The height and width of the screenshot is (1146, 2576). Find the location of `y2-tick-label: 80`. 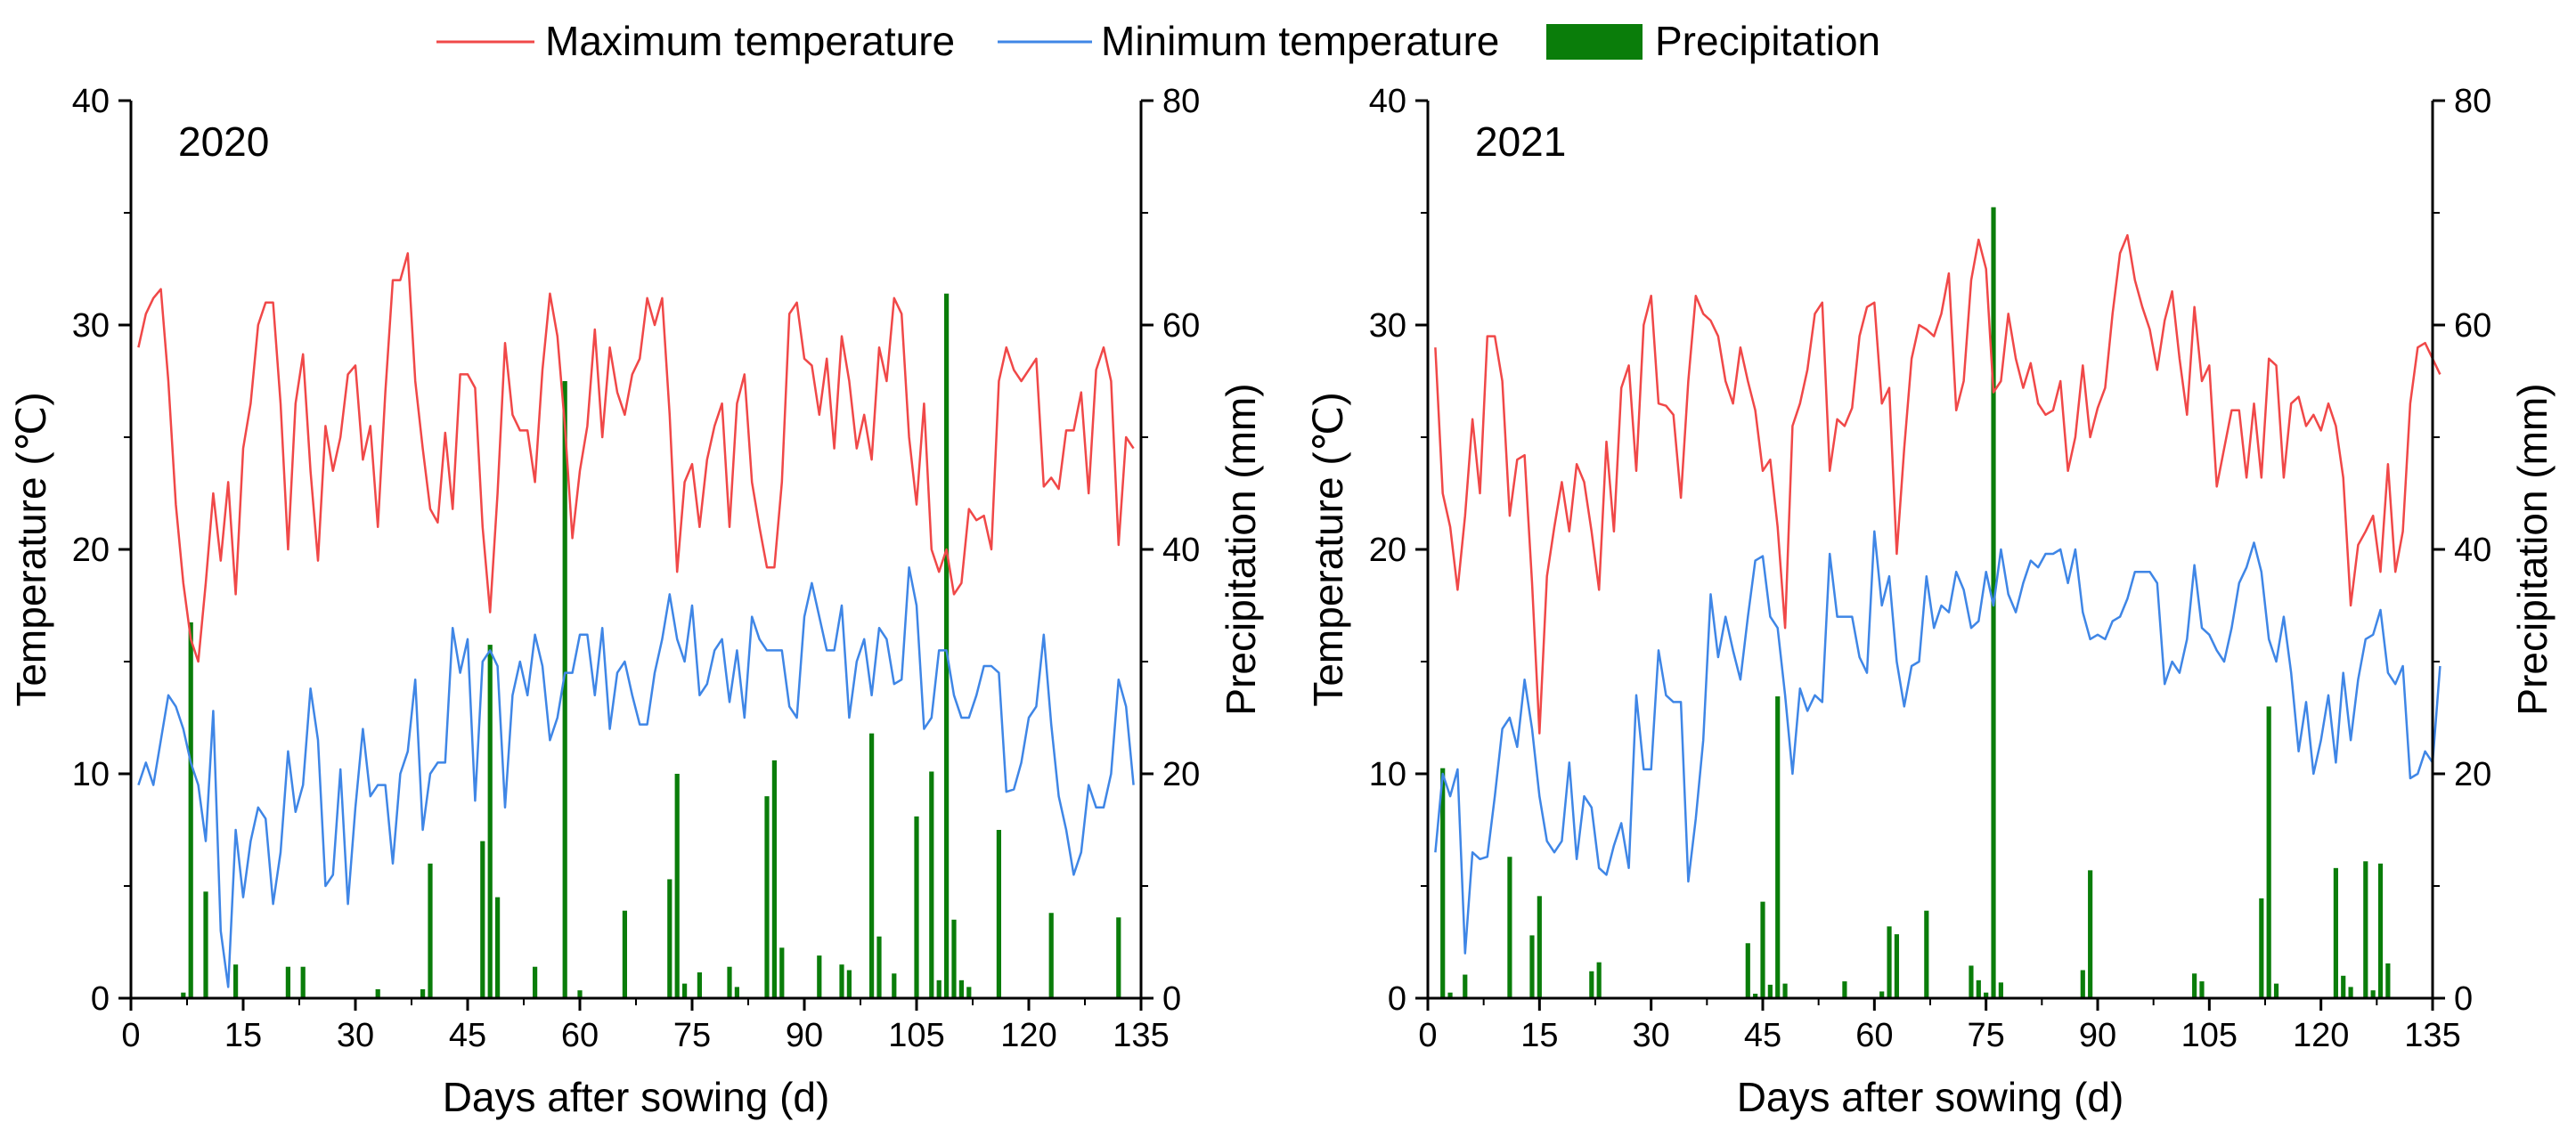

y2-tick-label: 80 is located at coordinates (2473, 102).